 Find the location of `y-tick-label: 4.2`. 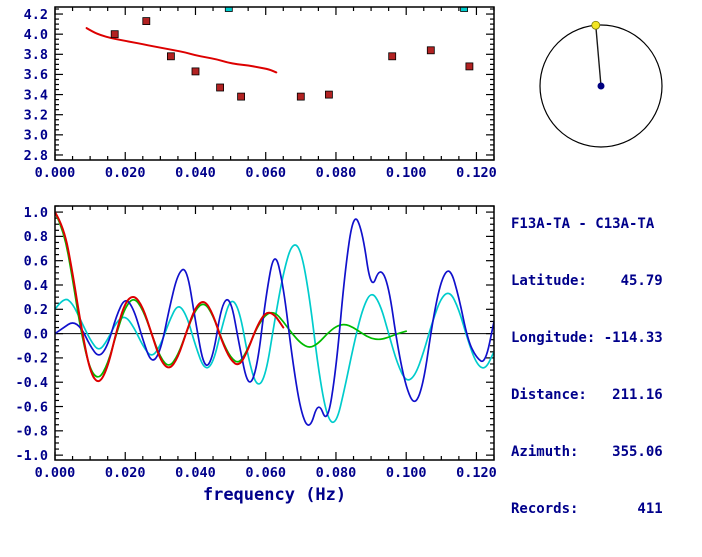

y-tick-label: 4.2 is located at coordinates (36, 15).